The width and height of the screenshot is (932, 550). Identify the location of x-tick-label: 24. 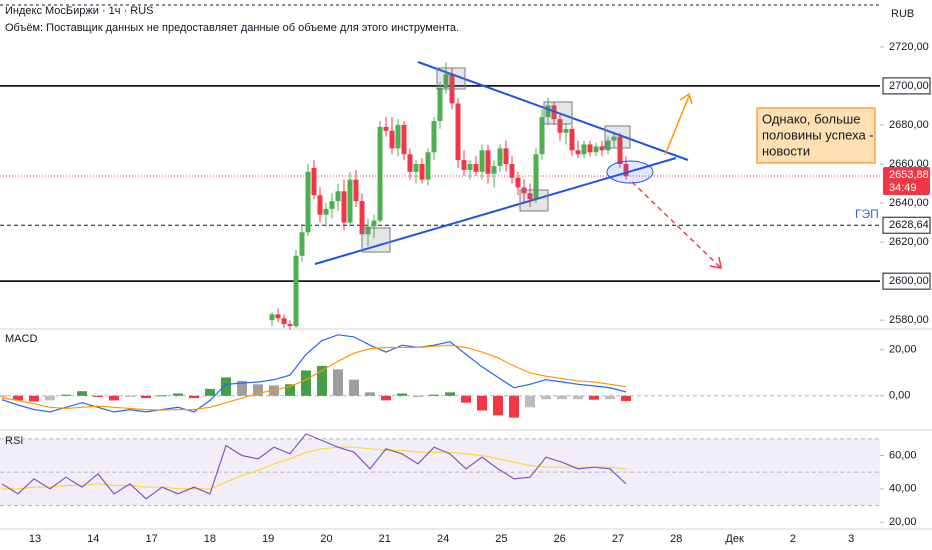
(443, 539).